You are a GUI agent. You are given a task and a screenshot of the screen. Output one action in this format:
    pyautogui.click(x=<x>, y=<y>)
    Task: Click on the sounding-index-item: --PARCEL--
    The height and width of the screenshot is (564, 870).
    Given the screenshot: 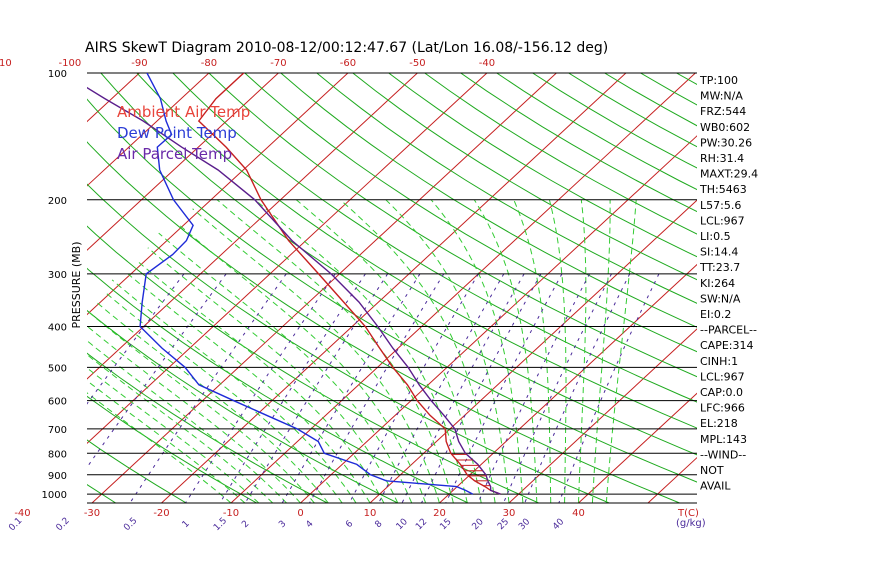 What is the action you would take?
    pyautogui.click(x=728, y=330)
    